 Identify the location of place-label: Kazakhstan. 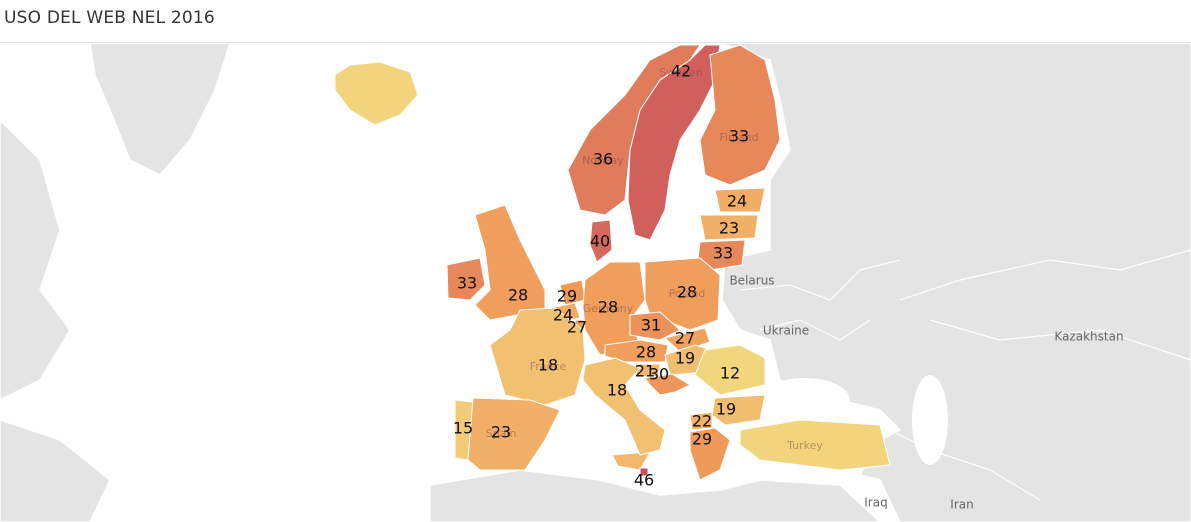
(1088, 337).